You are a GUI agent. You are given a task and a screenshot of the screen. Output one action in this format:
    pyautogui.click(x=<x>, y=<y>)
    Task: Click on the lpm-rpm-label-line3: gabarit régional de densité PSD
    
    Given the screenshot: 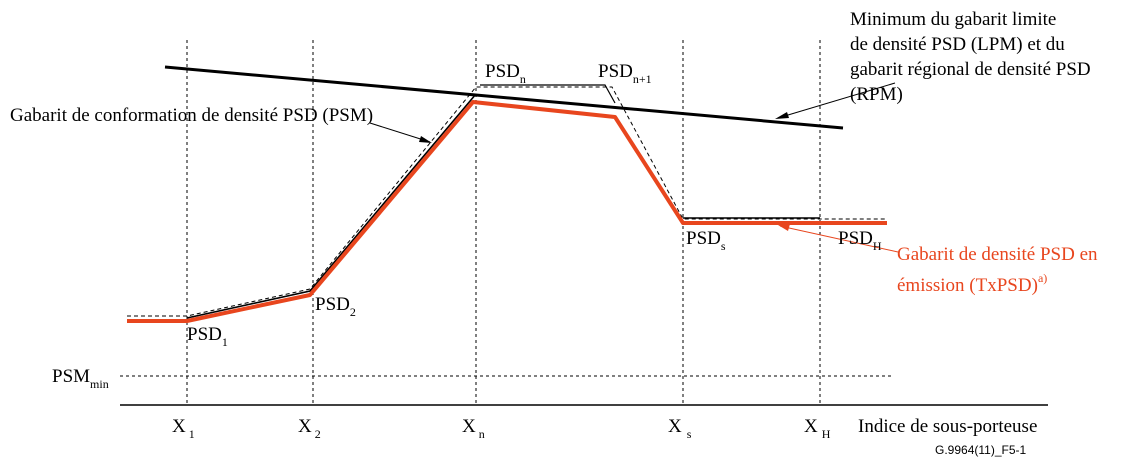 What is the action you would take?
    pyautogui.click(x=970, y=69)
    